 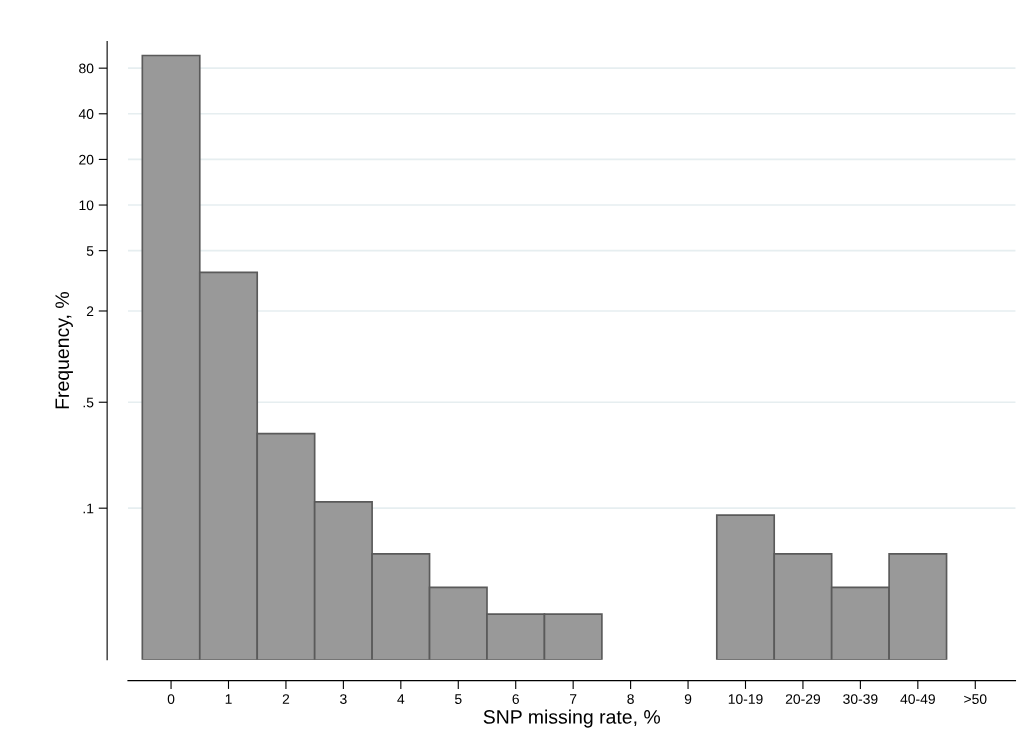 What do you see at coordinates (803, 699) in the screenshot?
I see `x-tick-label: 20-29` at bounding box center [803, 699].